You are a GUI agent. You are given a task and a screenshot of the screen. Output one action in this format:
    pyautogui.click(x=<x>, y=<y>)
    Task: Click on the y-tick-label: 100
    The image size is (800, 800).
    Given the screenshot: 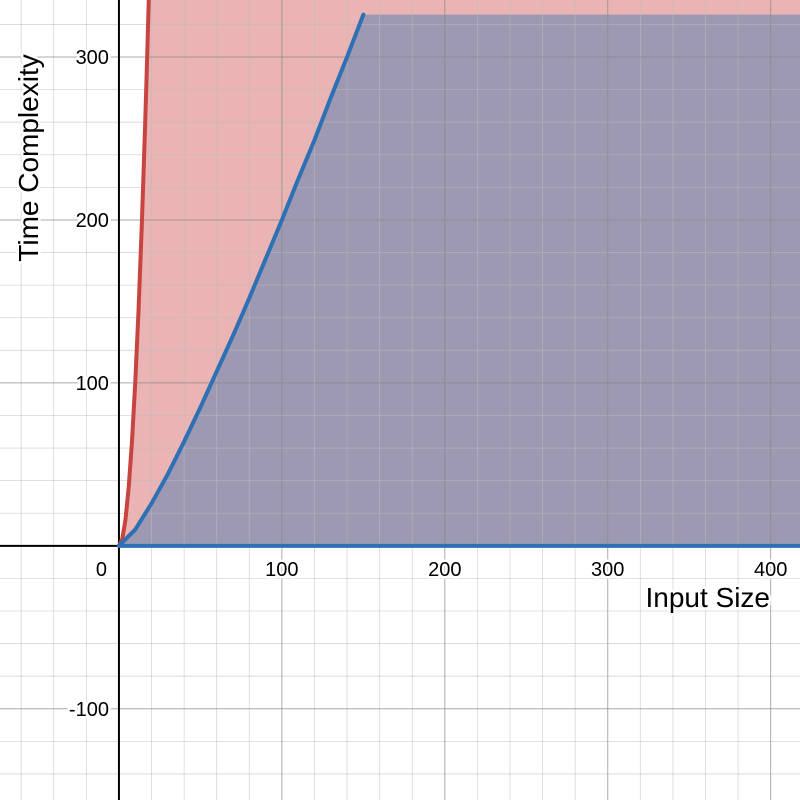 What is the action you would take?
    pyautogui.click(x=92, y=384)
    